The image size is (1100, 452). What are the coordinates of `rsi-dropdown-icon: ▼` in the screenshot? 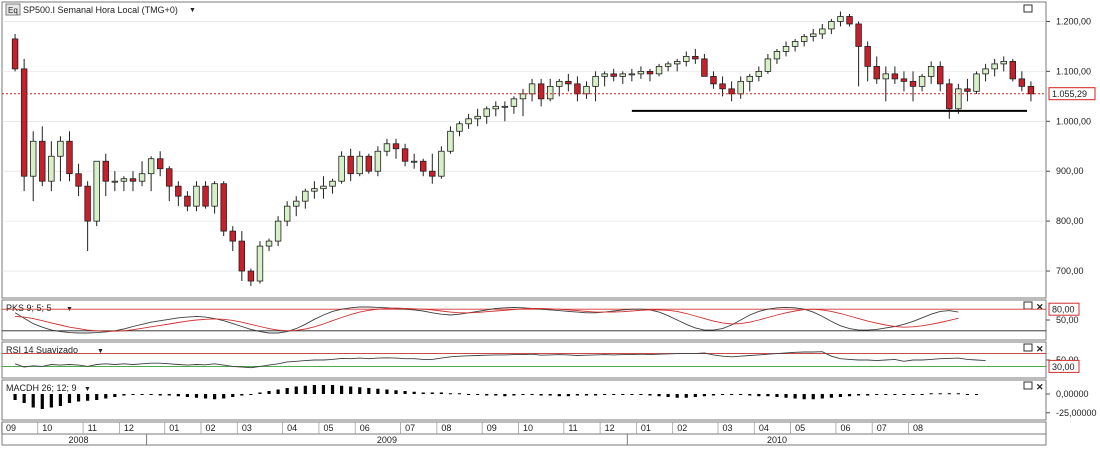 It's located at (100, 351).